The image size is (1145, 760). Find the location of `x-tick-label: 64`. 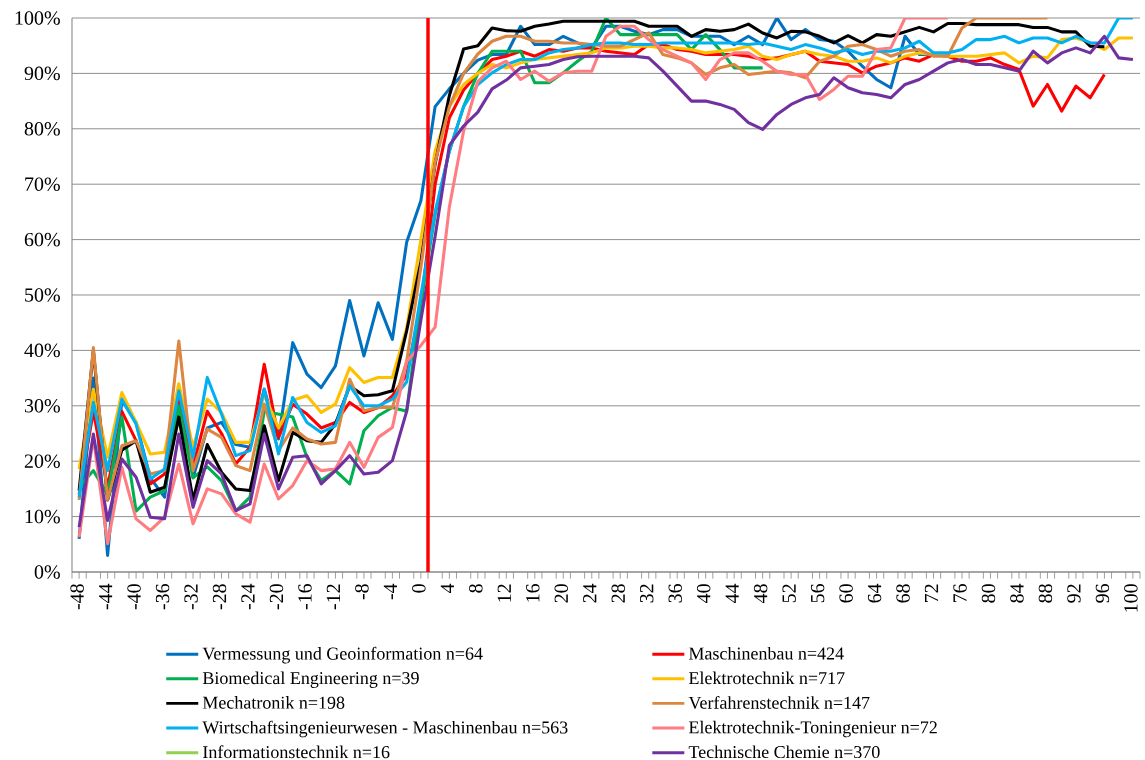

x-tick-label: 64 is located at coordinates (874, 593).